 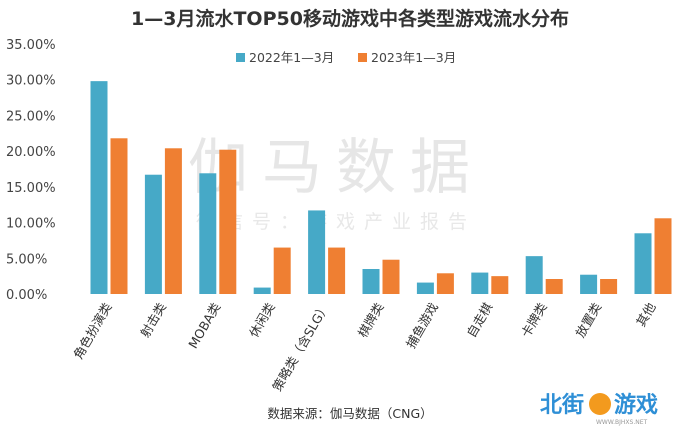 I want to click on y-tick-label: 30.00%, so click(x=31, y=81).